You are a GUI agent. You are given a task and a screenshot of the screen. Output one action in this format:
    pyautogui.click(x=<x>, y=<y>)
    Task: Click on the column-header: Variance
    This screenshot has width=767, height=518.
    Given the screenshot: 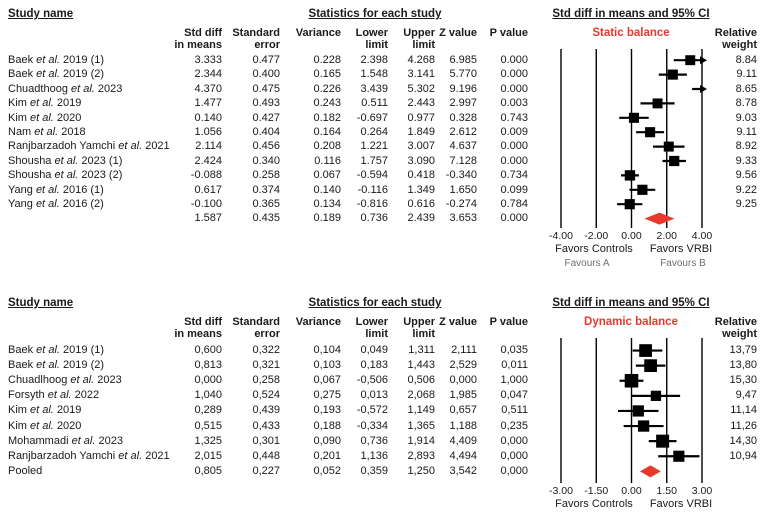 What is the action you would take?
    pyautogui.click(x=318, y=33)
    